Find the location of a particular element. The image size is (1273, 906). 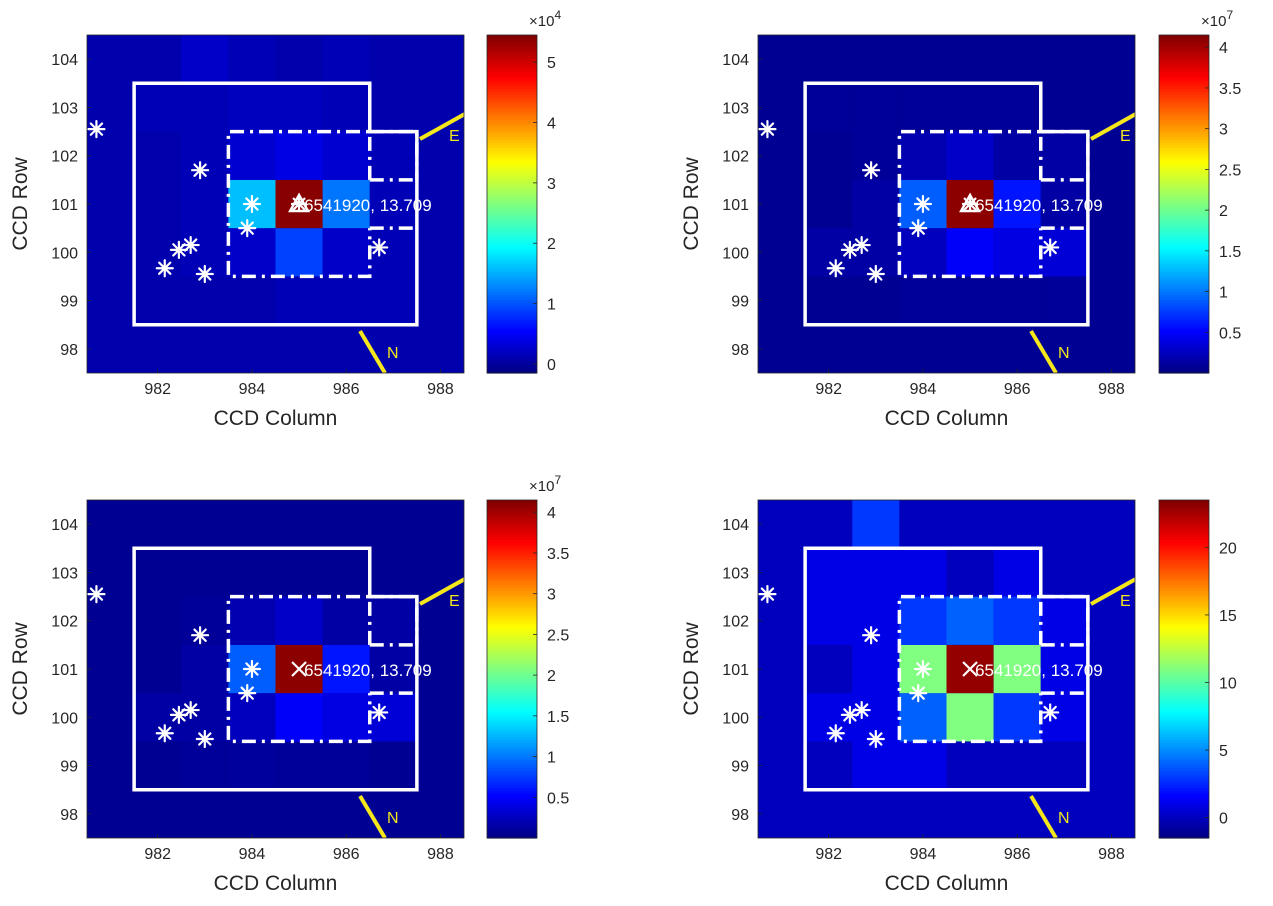

compass-north-label: N is located at coordinates (1064, 353).